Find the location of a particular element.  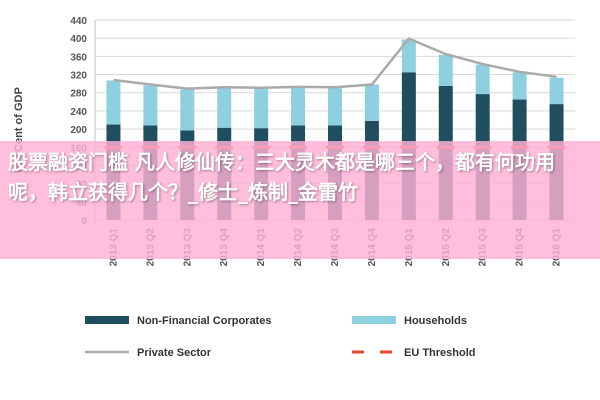

legend-label: Households is located at coordinates (435, 321).